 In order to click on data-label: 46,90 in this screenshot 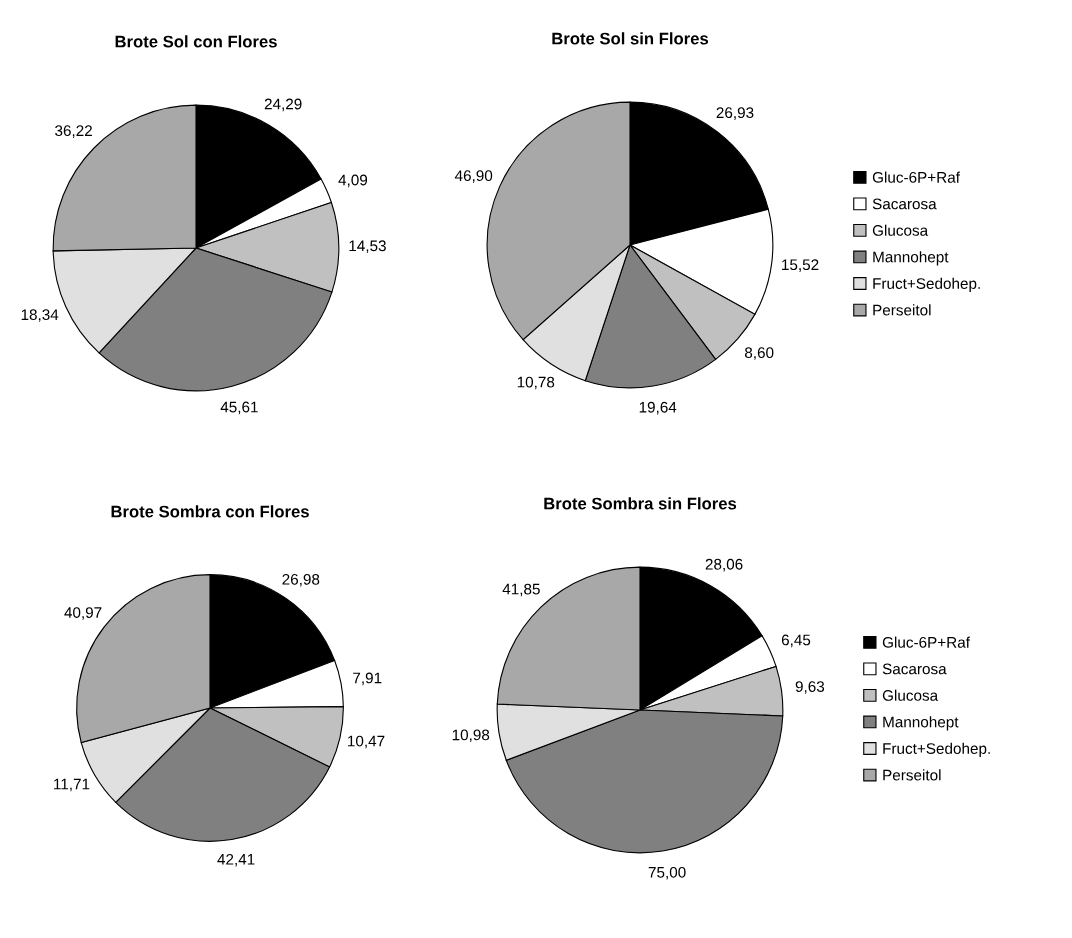, I will do `click(473, 176)`.